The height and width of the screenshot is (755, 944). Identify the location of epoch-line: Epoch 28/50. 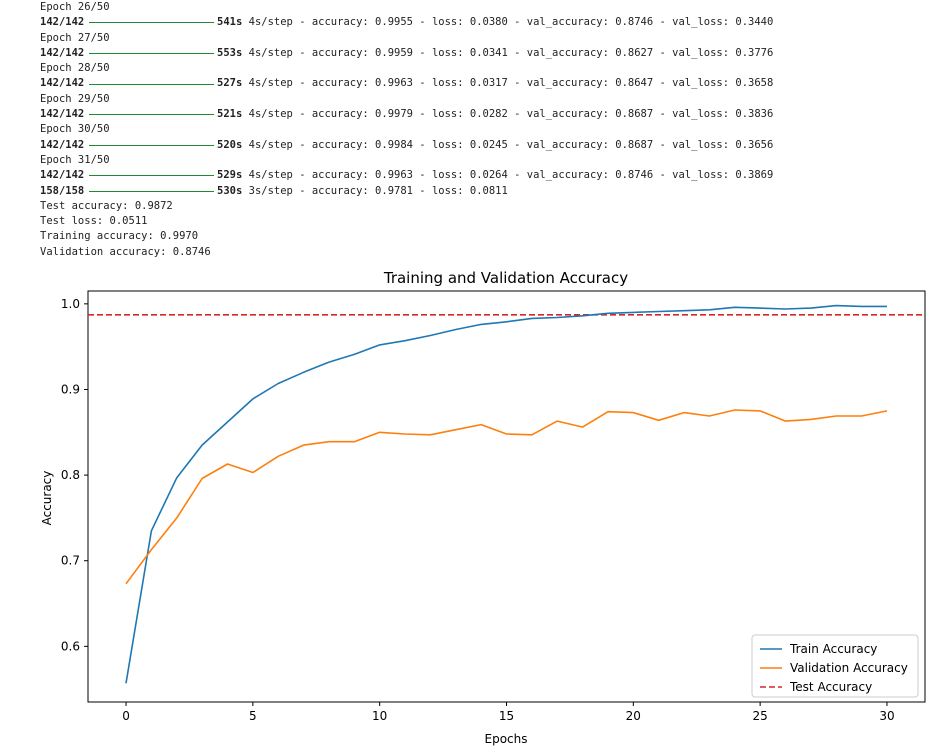
(75, 68).